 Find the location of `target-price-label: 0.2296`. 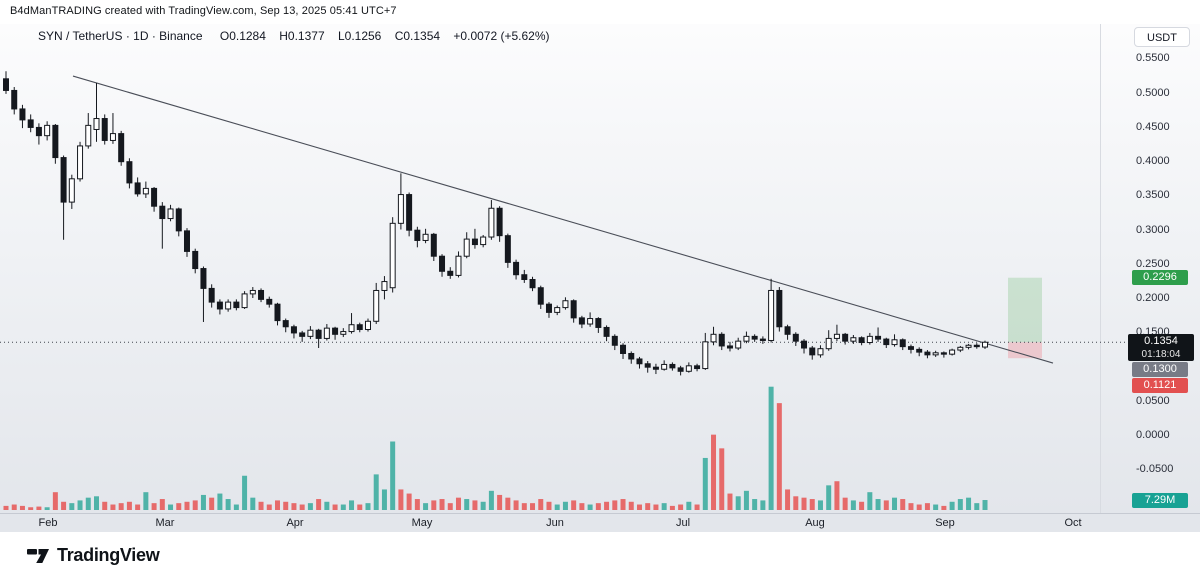

target-price-label: 0.2296 is located at coordinates (1160, 277).